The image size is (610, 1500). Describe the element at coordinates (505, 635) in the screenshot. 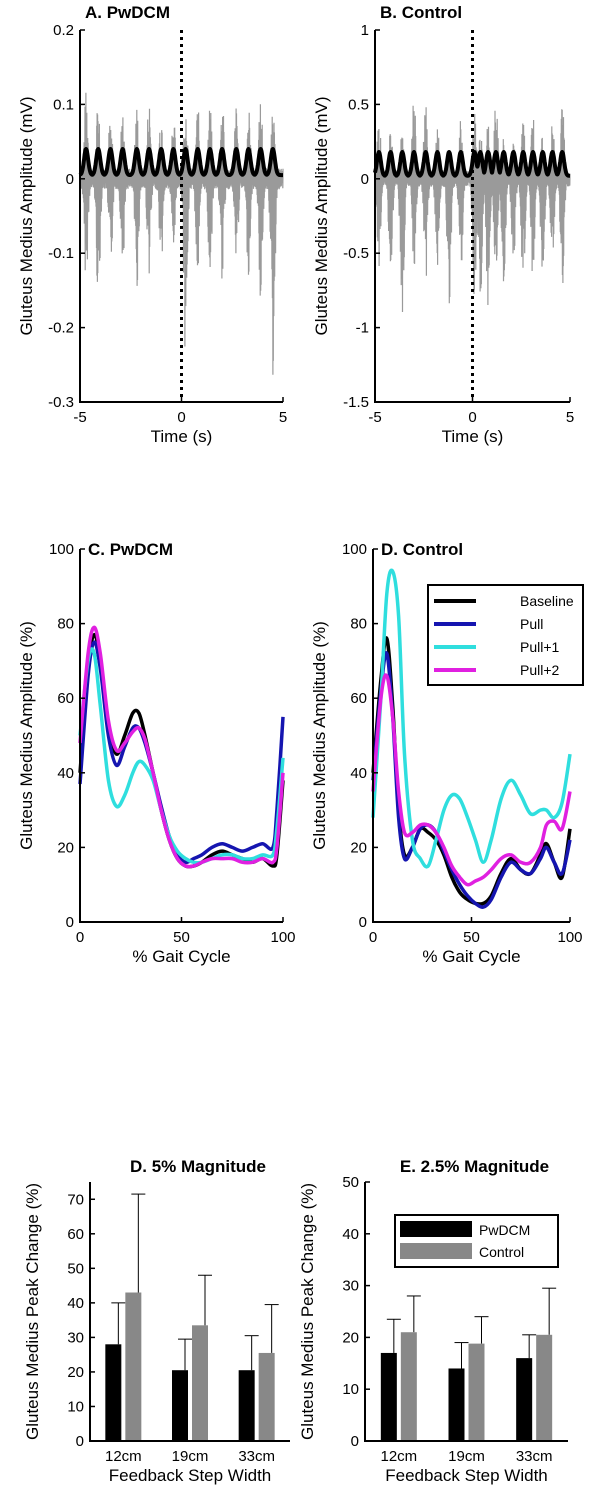

I see `legend: Baseline Pull Pull+1 Pull+2` at that location.